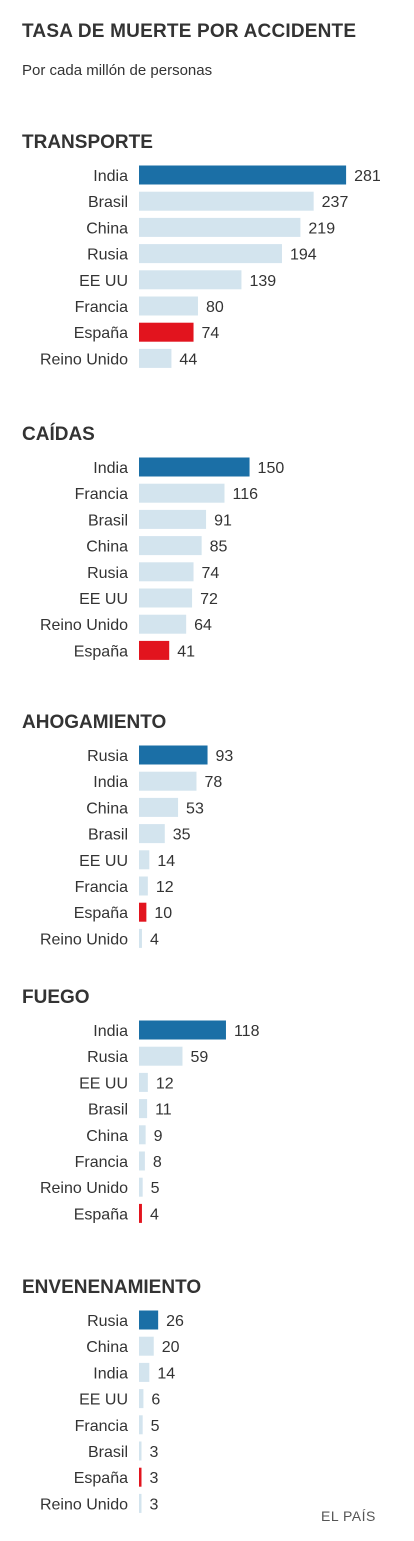  I want to click on value-label: 118, so click(247, 1031).